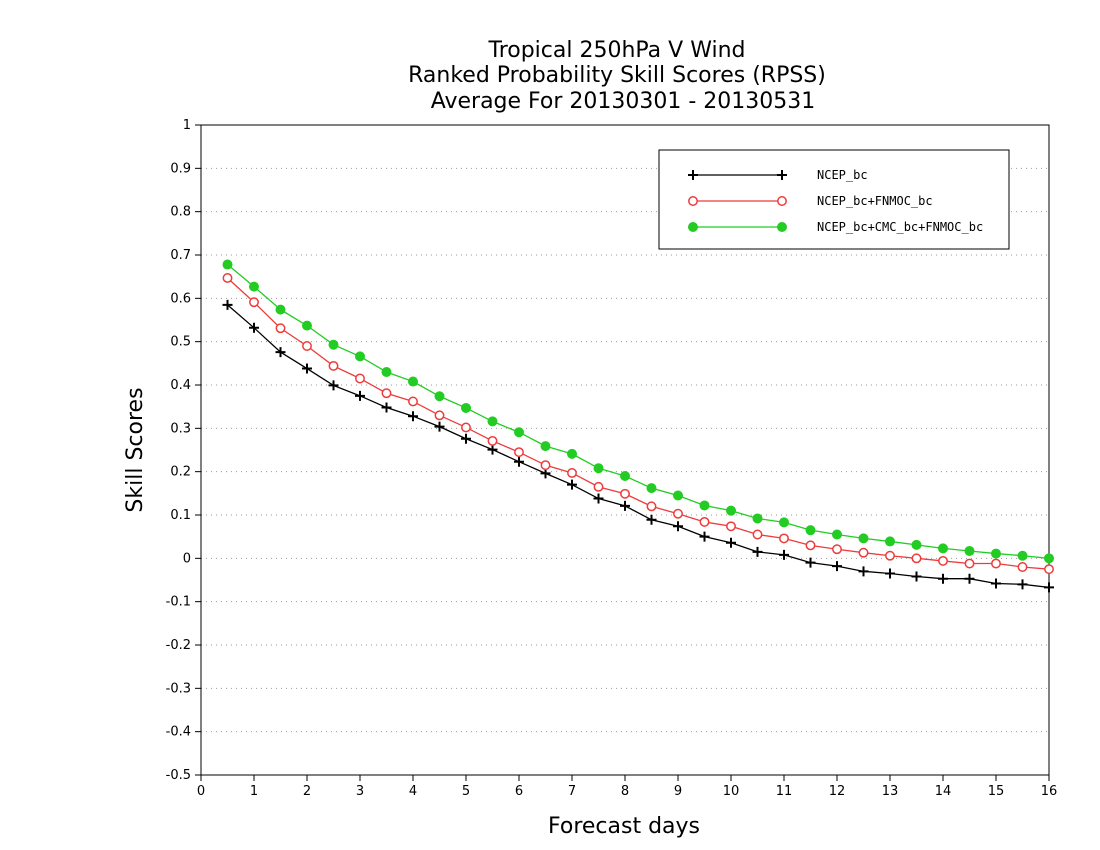 This screenshot has width=1100, height=850. Describe the element at coordinates (254, 791) in the screenshot. I see `x-tick-label: 1` at that location.